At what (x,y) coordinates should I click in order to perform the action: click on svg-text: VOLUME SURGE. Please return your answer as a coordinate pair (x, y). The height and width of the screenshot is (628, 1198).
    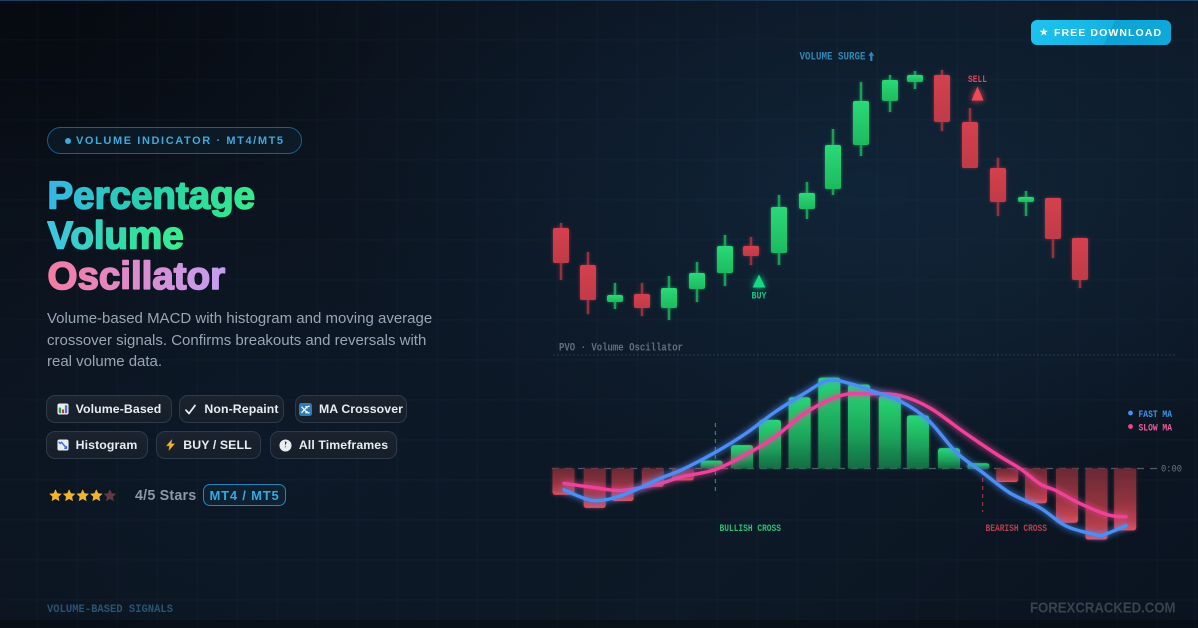
    Looking at the image, I should click on (833, 58).